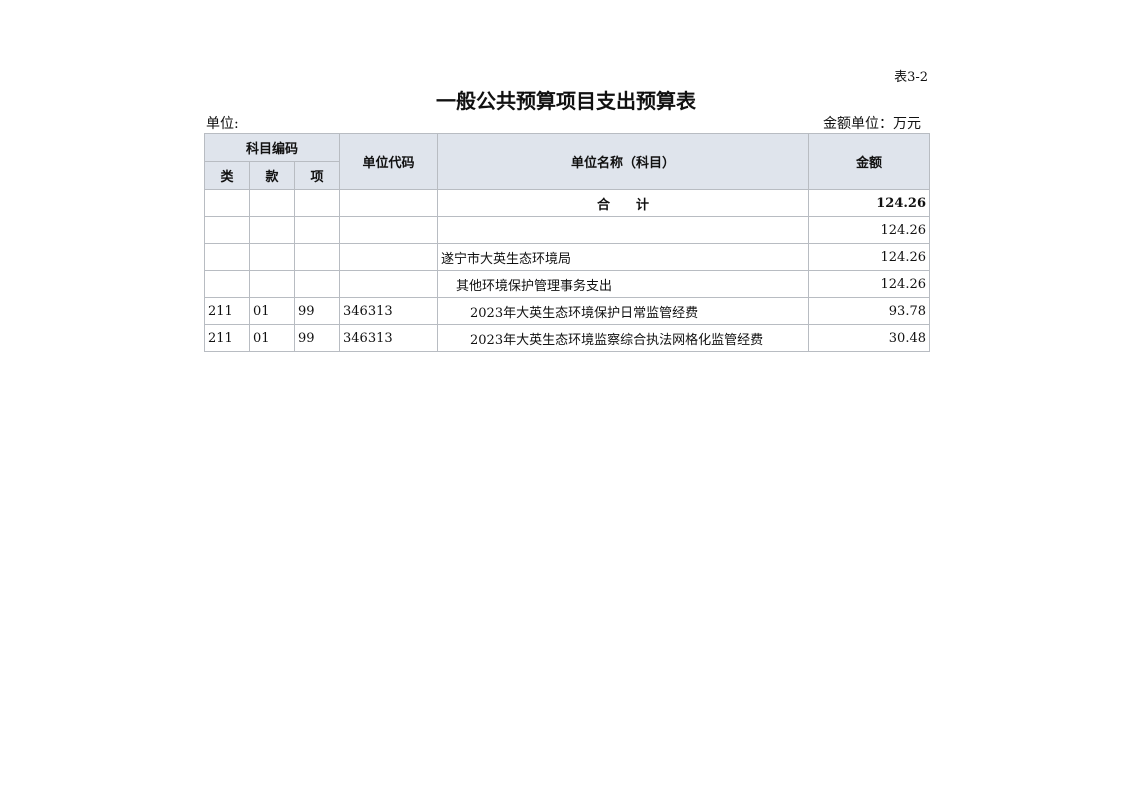  What do you see at coordinates (623, 161) in the screenshot?
I see `header-unit-name: 单位名称（科目）` at bounding box center [623, 161].